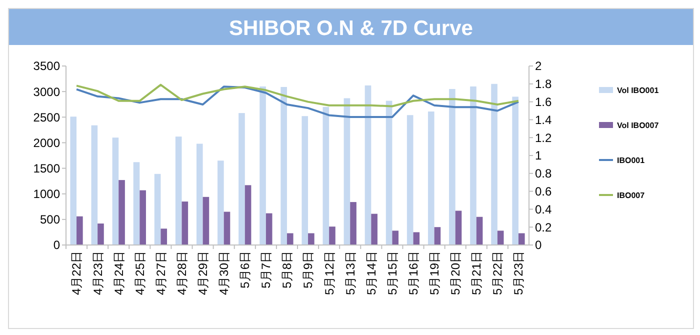 The image size is (700, 335). Describe the element at coordinates (139, 273) in the screenshot. I see `x-tick-label: 4月25日` at that location.